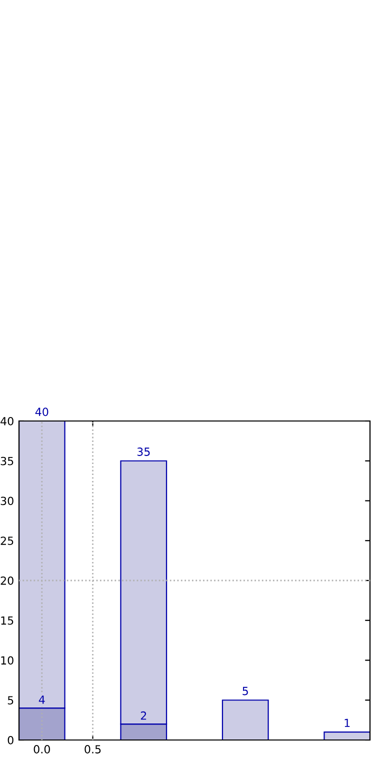 This screenshot has height=780, width=390. I want to click on y-tick-label: 10, so click(7, 660).